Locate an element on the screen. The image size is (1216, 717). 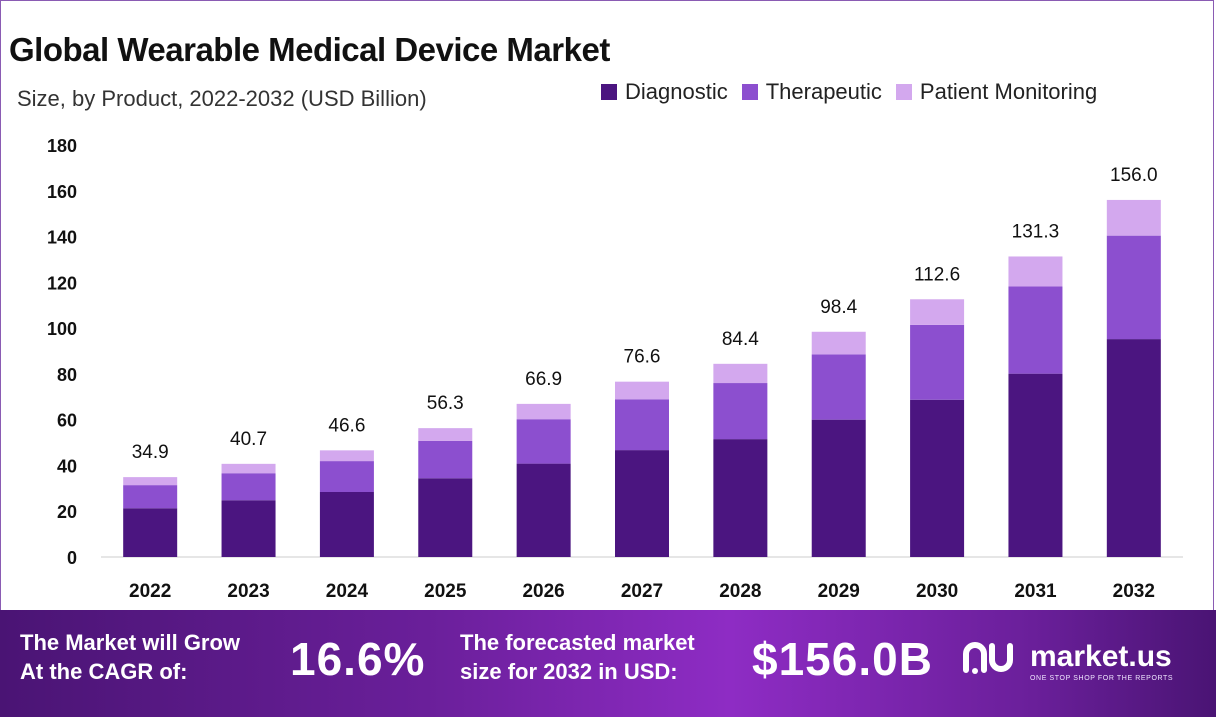
legend-swatch-therapeutic is located at coordinates (749, 92).